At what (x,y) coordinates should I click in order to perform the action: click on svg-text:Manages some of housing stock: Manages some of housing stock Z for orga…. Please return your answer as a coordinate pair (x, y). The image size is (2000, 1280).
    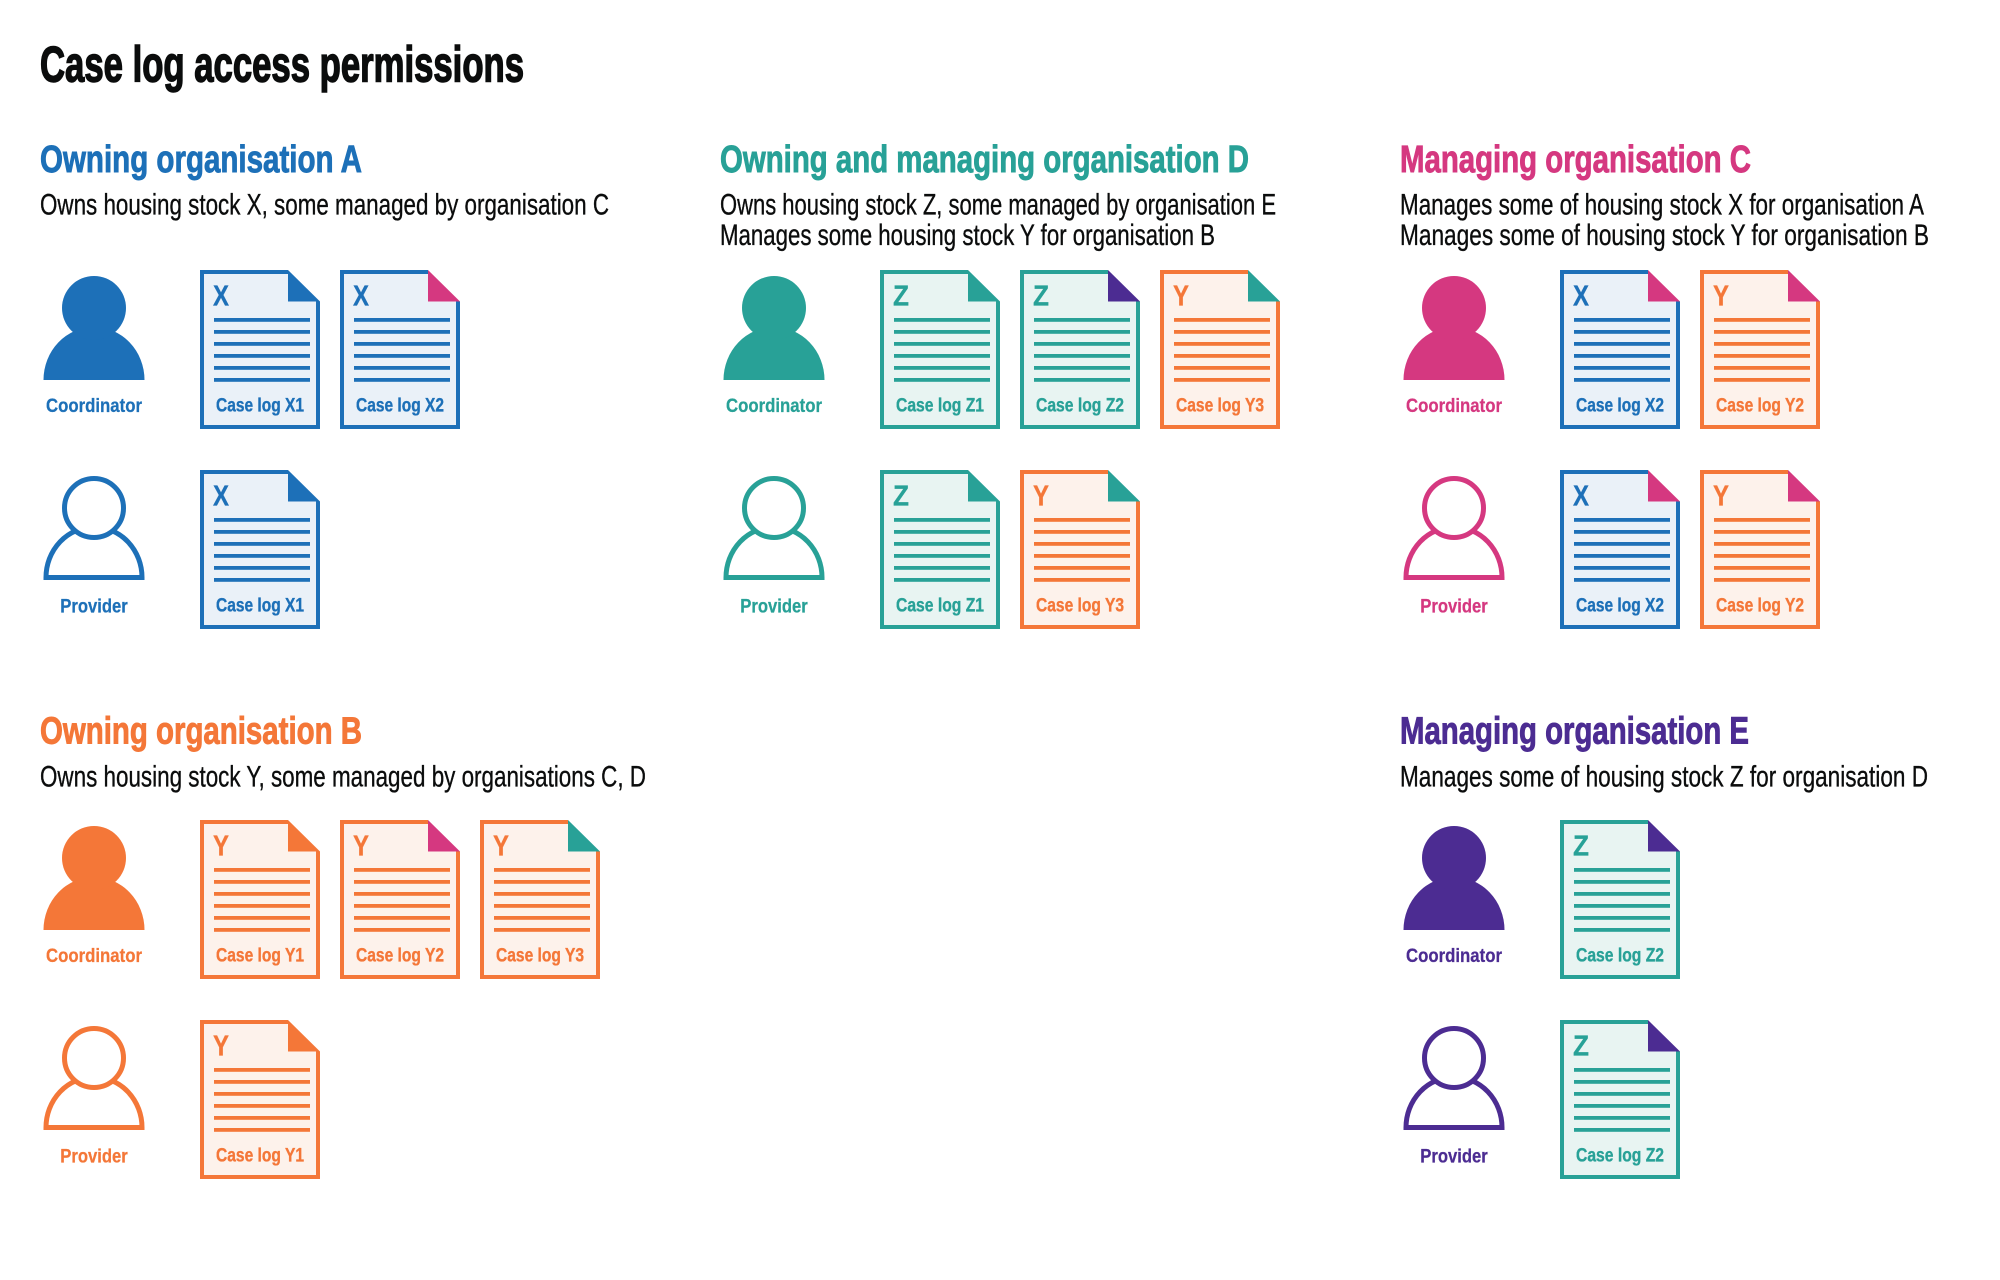
    Looking at the image, I should click on (1664, 776).